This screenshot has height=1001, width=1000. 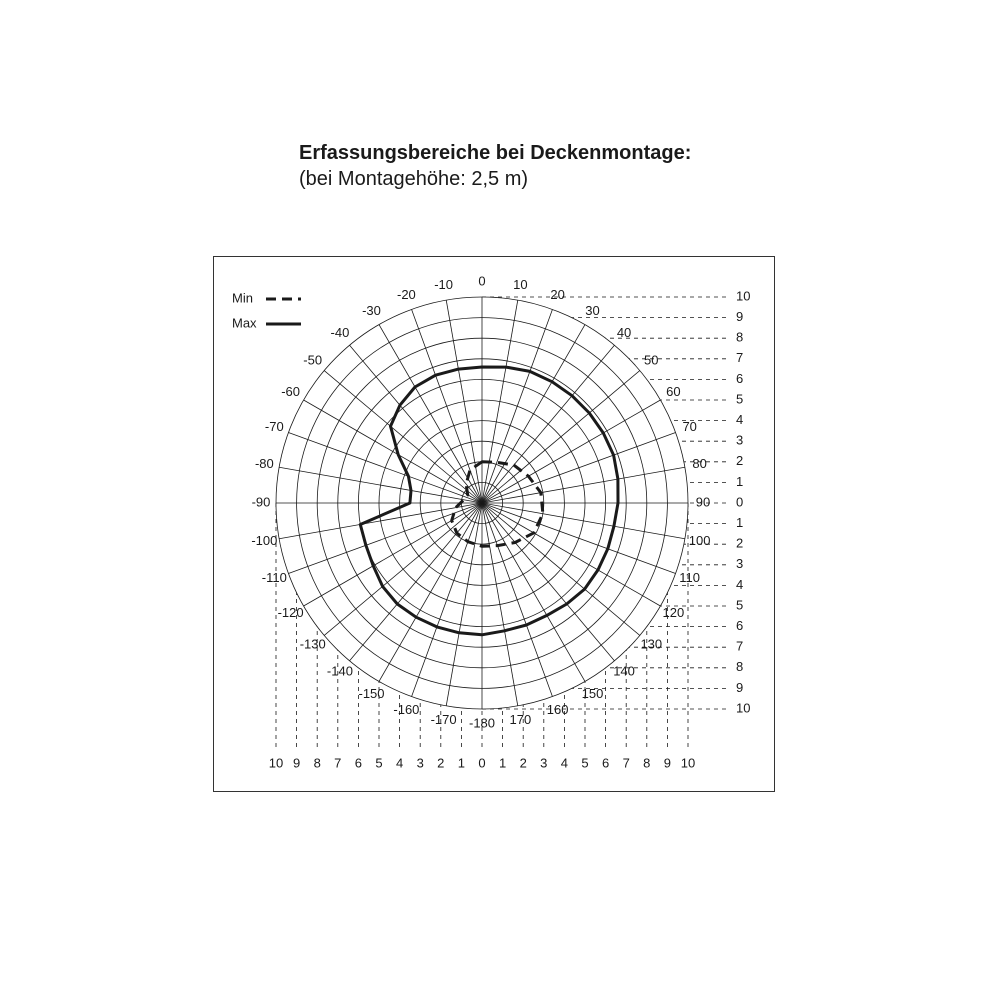 I want to click on bottom-scale-label: 4, so click(x=399, y=762).